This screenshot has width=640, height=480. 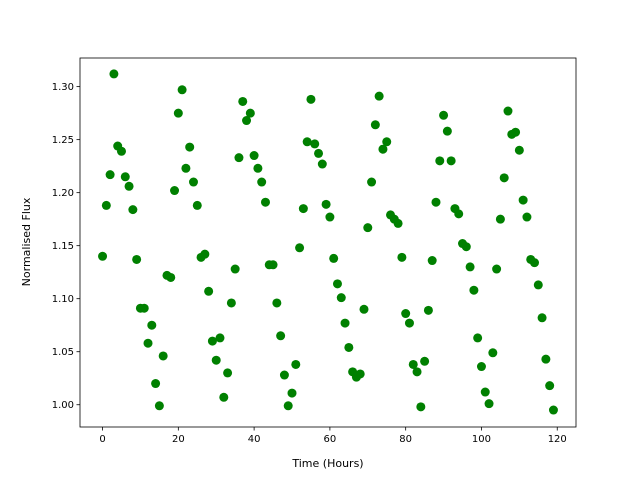 What do you see at coordinates (405, 439) in the screenshot?
I see `x-tick-label: 80` at bounding box center [405, 439].